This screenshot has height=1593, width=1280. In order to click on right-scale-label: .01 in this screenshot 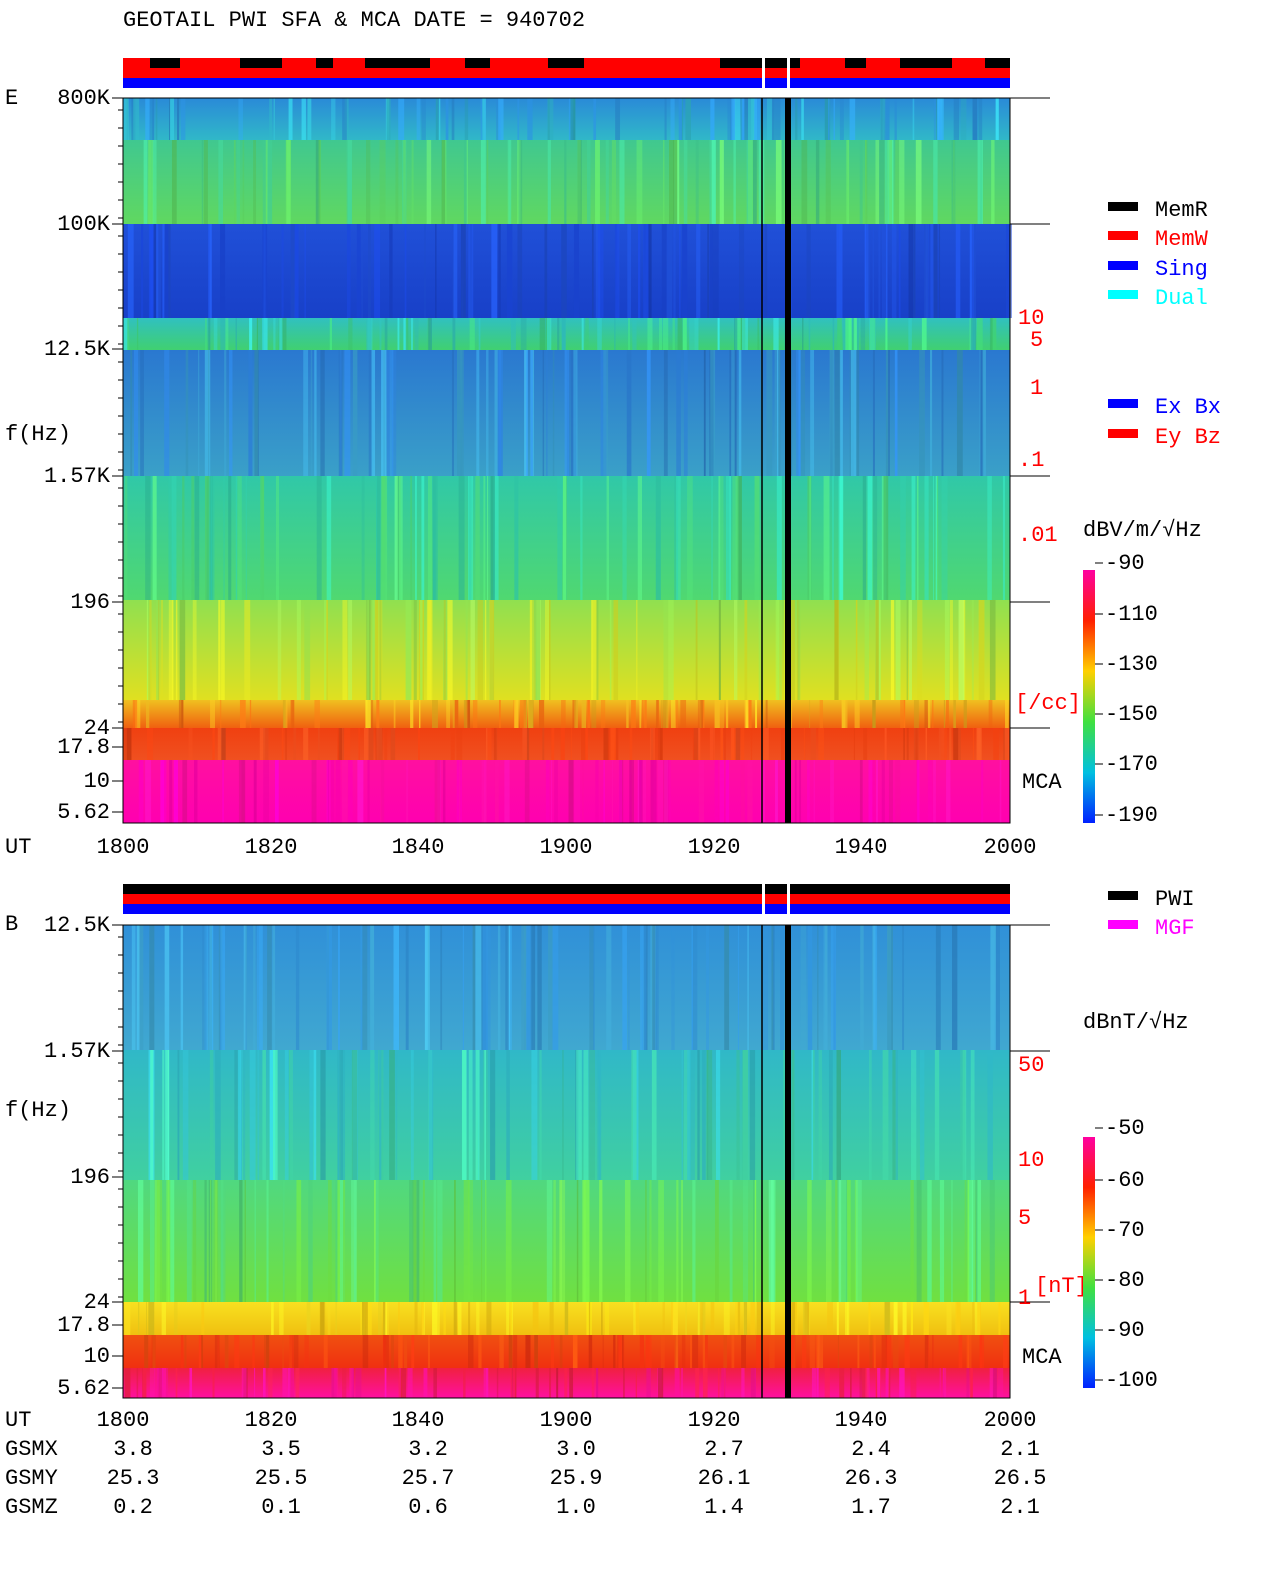, I will do `click(1038, 535)`.